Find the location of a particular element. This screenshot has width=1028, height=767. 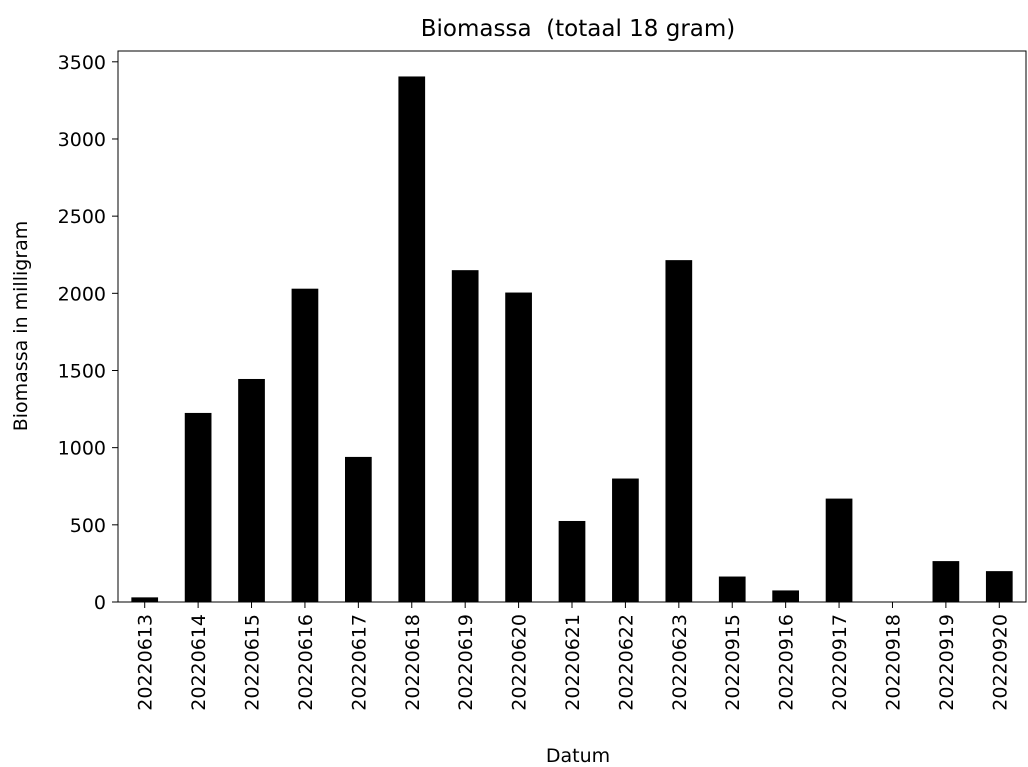

y-tick-label: 1000 is located at coordinates (82, 449).